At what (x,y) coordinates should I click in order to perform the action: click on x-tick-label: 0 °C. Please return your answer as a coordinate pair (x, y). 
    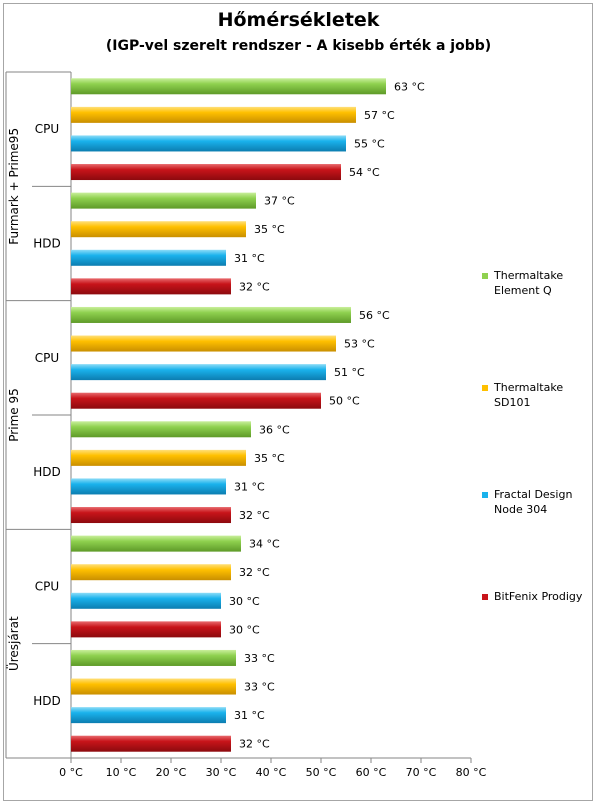
    Looking at the image, I should click on (71, 772).